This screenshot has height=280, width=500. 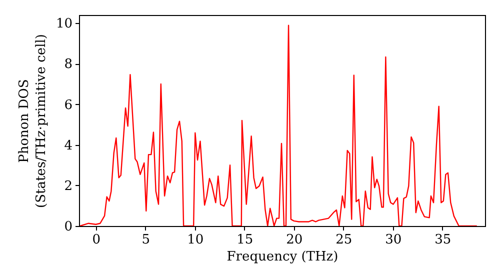 What do you see at coordinates (32, 121) in the screenshot?
I see `y-axis-title: Phonon DOS (States/THz·primitive cell)` at bounding box center [32, 121].